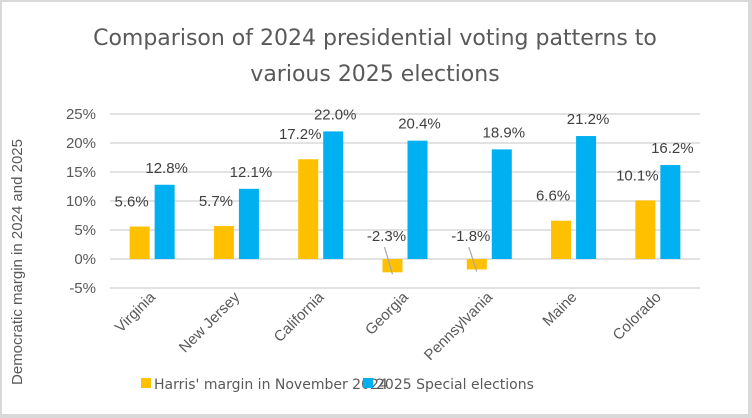  I want to click on y-tick-label: 5%, so click(85, 230).